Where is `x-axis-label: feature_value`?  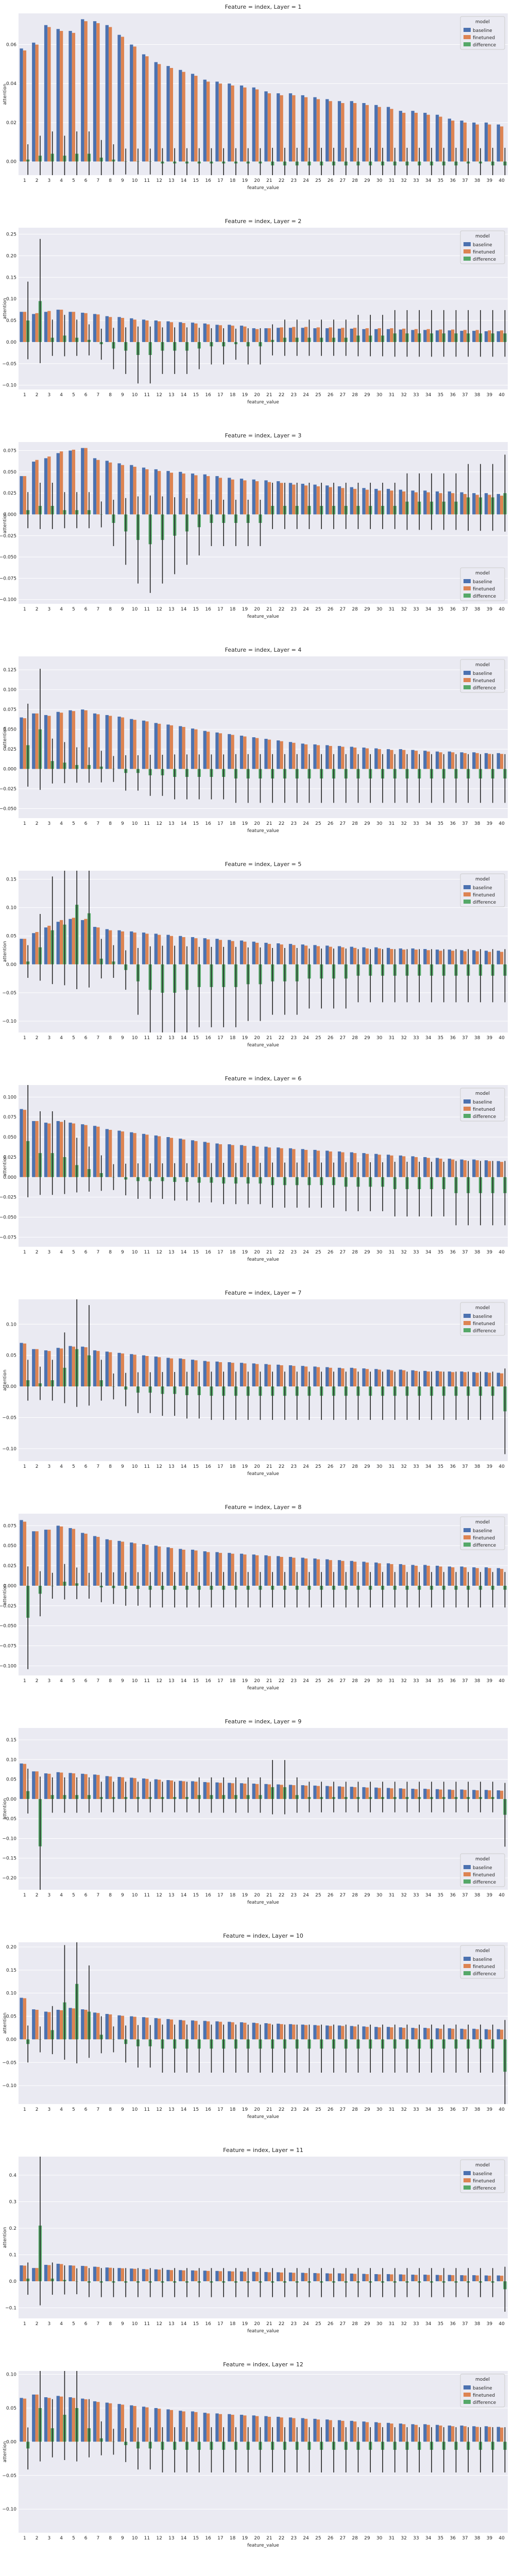 x-axis-label: feature_value is located at coordinates (263, 1259).